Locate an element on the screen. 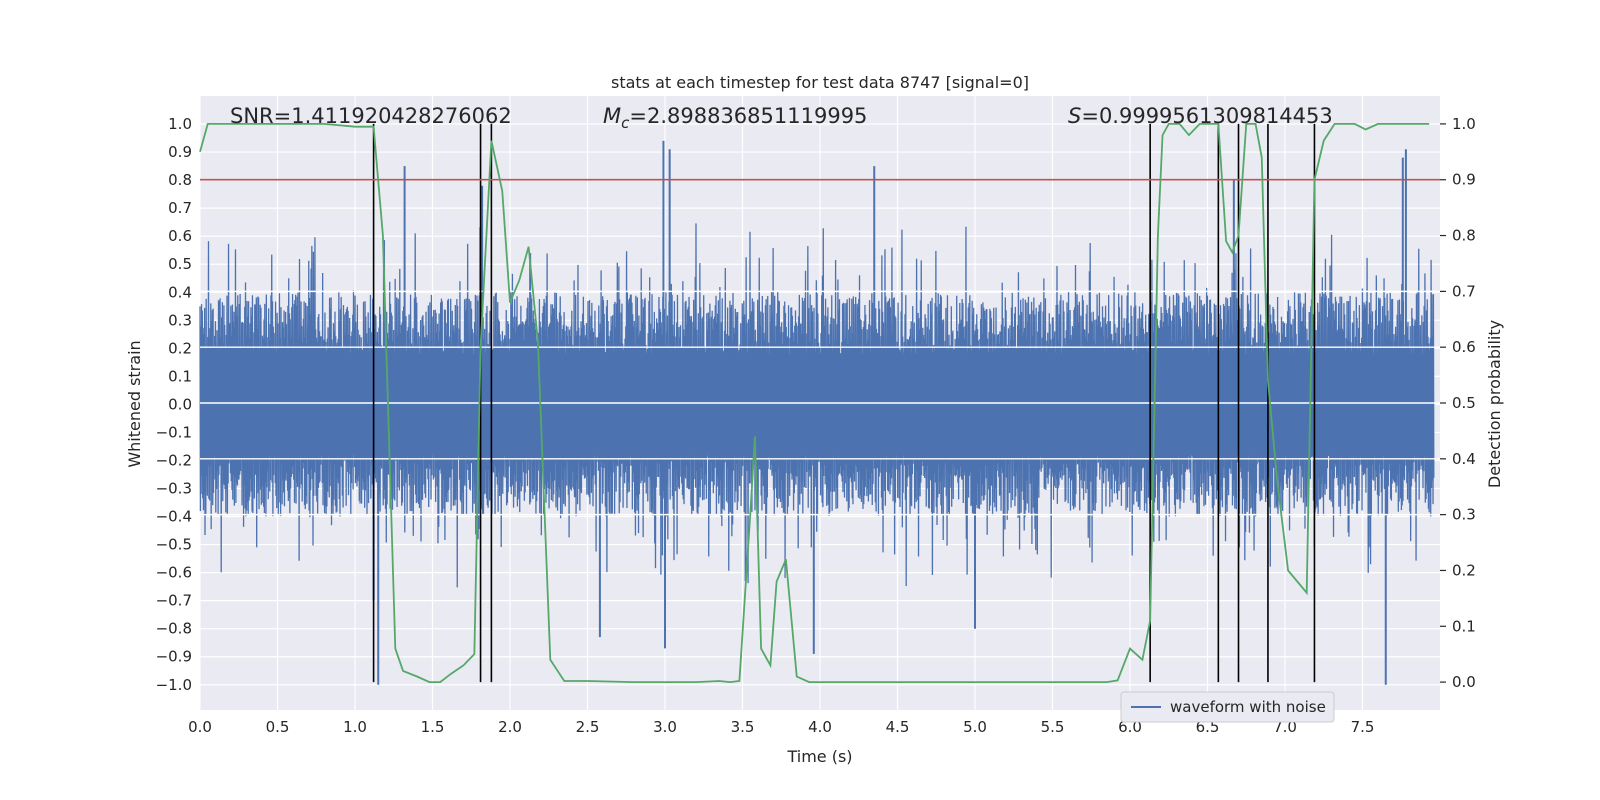 The width and height of the screenshot is (1600, 800). s-value: =0.9999561309814453 is located at coordinates (1206, 116).